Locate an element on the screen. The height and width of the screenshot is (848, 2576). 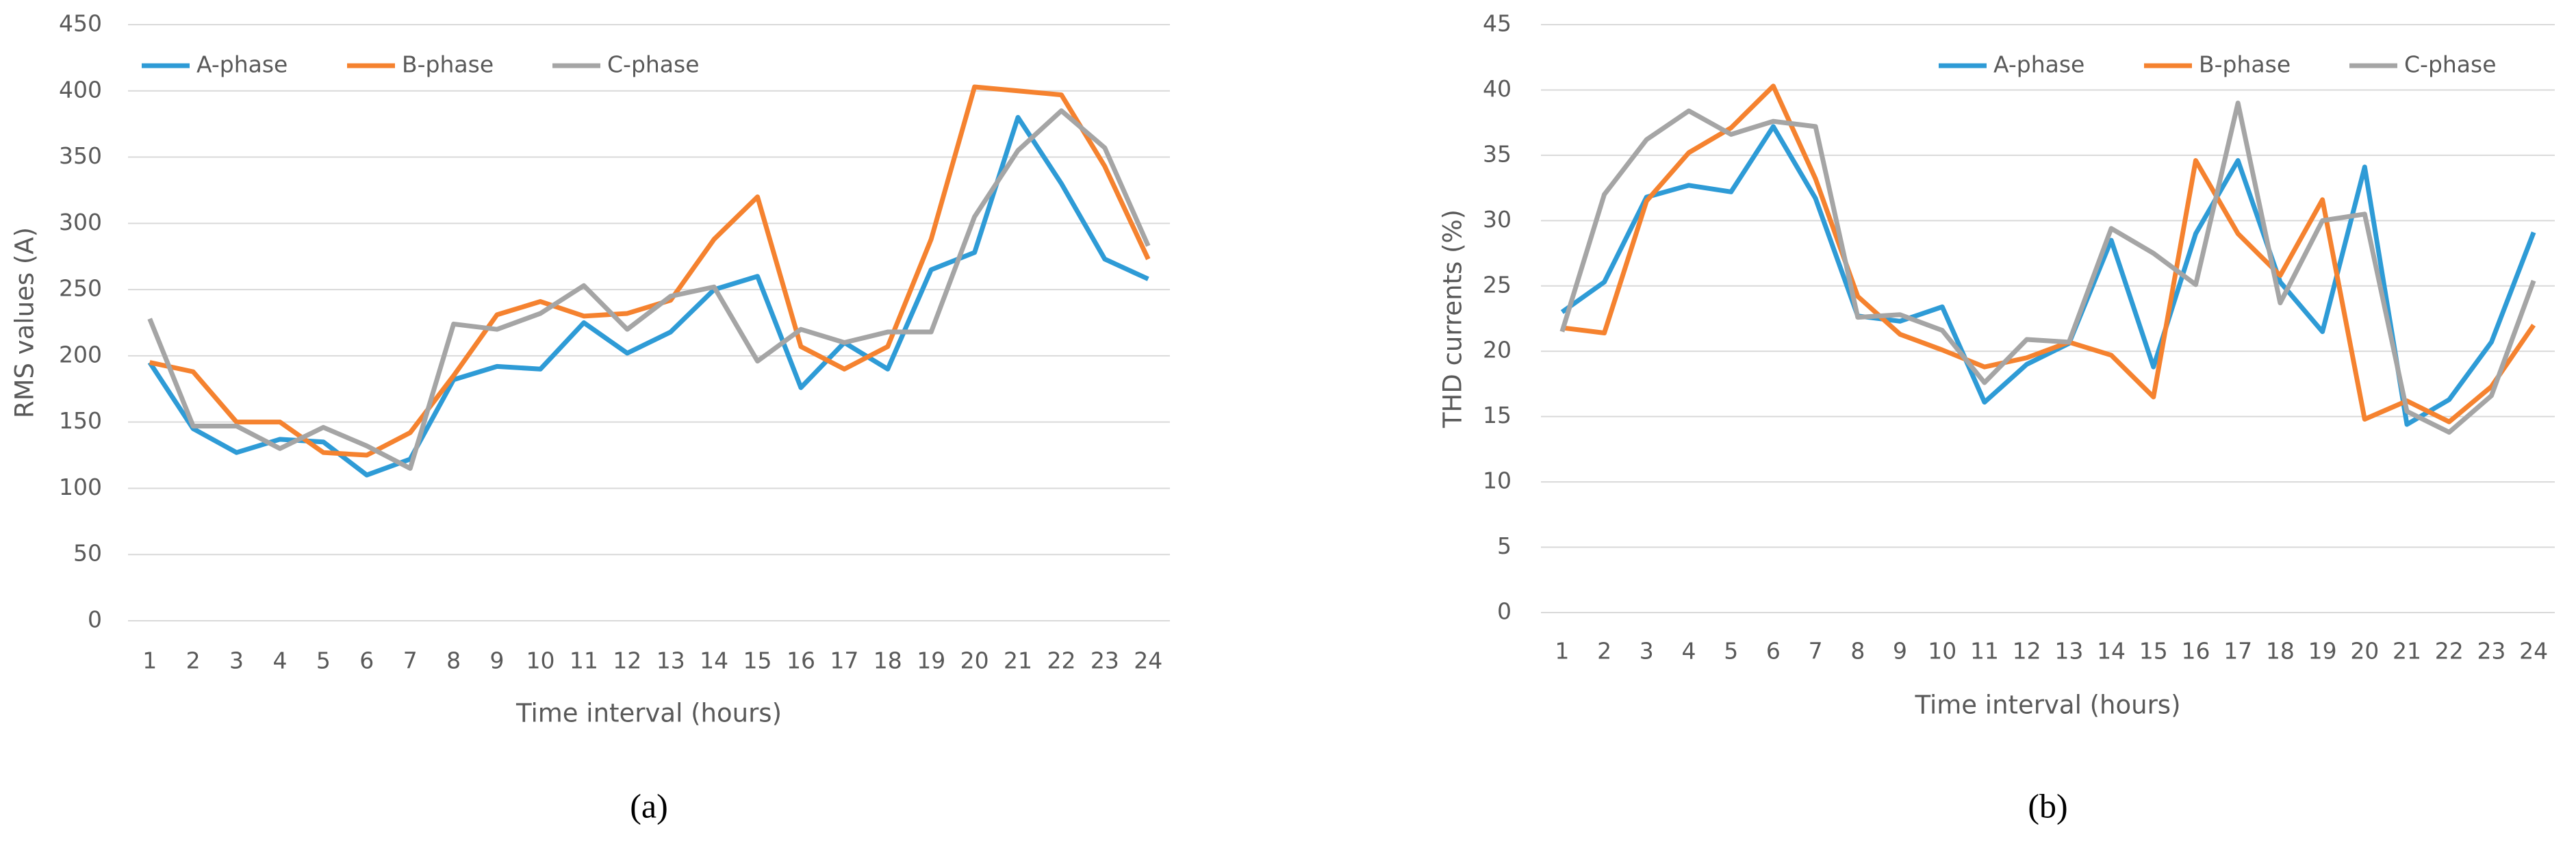
y-axis-title: THD currents (%) is located at coordinates (1453, 319).